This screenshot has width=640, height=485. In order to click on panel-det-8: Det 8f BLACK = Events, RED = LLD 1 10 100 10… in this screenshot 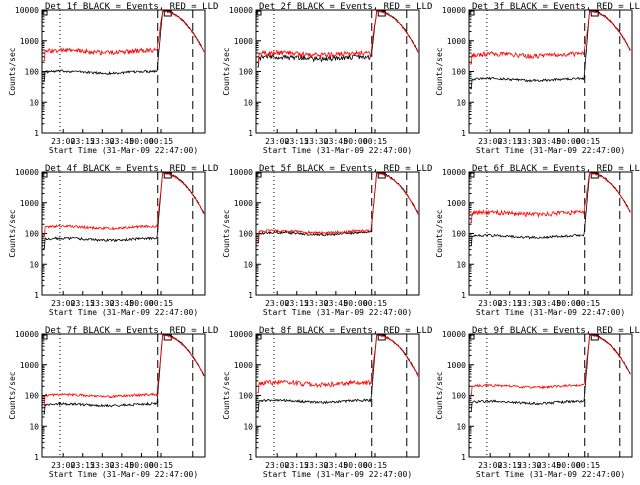, I will do `click(327, 402)`.